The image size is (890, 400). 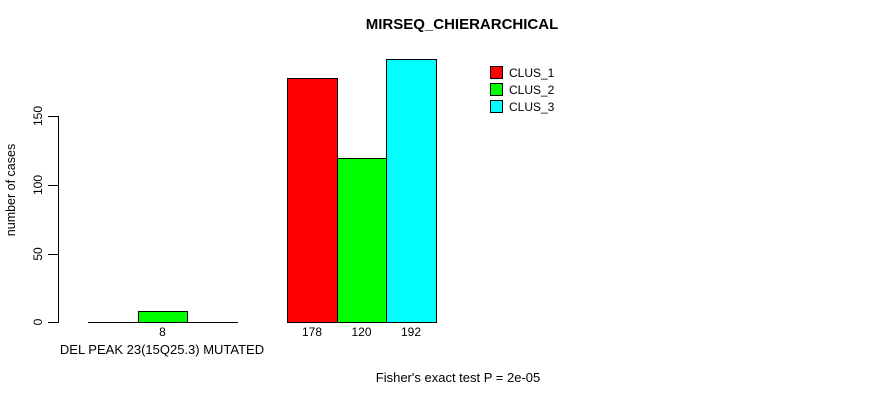 I want to click on y-tick-label: 0, so click(x=38, y=322).